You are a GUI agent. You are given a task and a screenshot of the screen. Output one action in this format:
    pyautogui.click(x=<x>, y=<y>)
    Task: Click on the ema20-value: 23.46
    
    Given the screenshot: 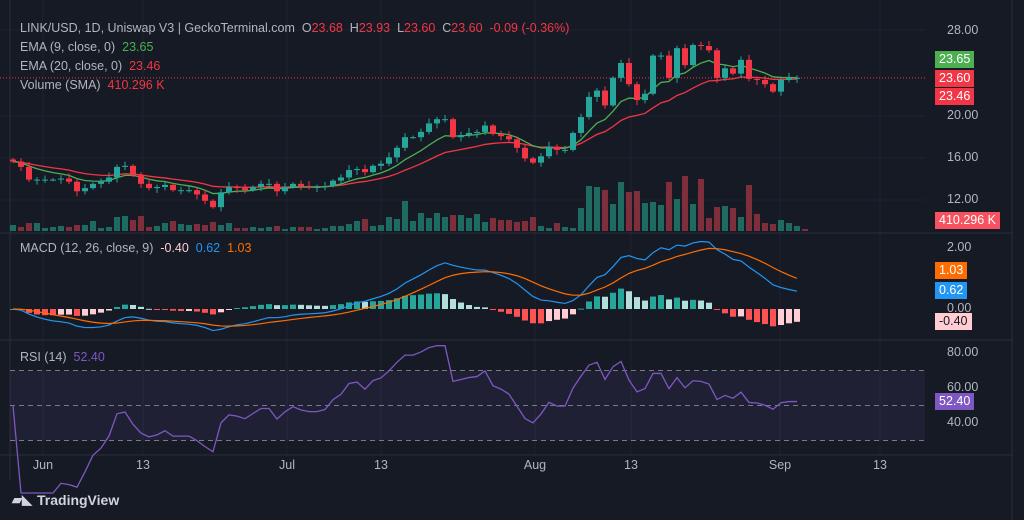 What is the action you would take?
    pyautogui.click(x=145, y=66)
    